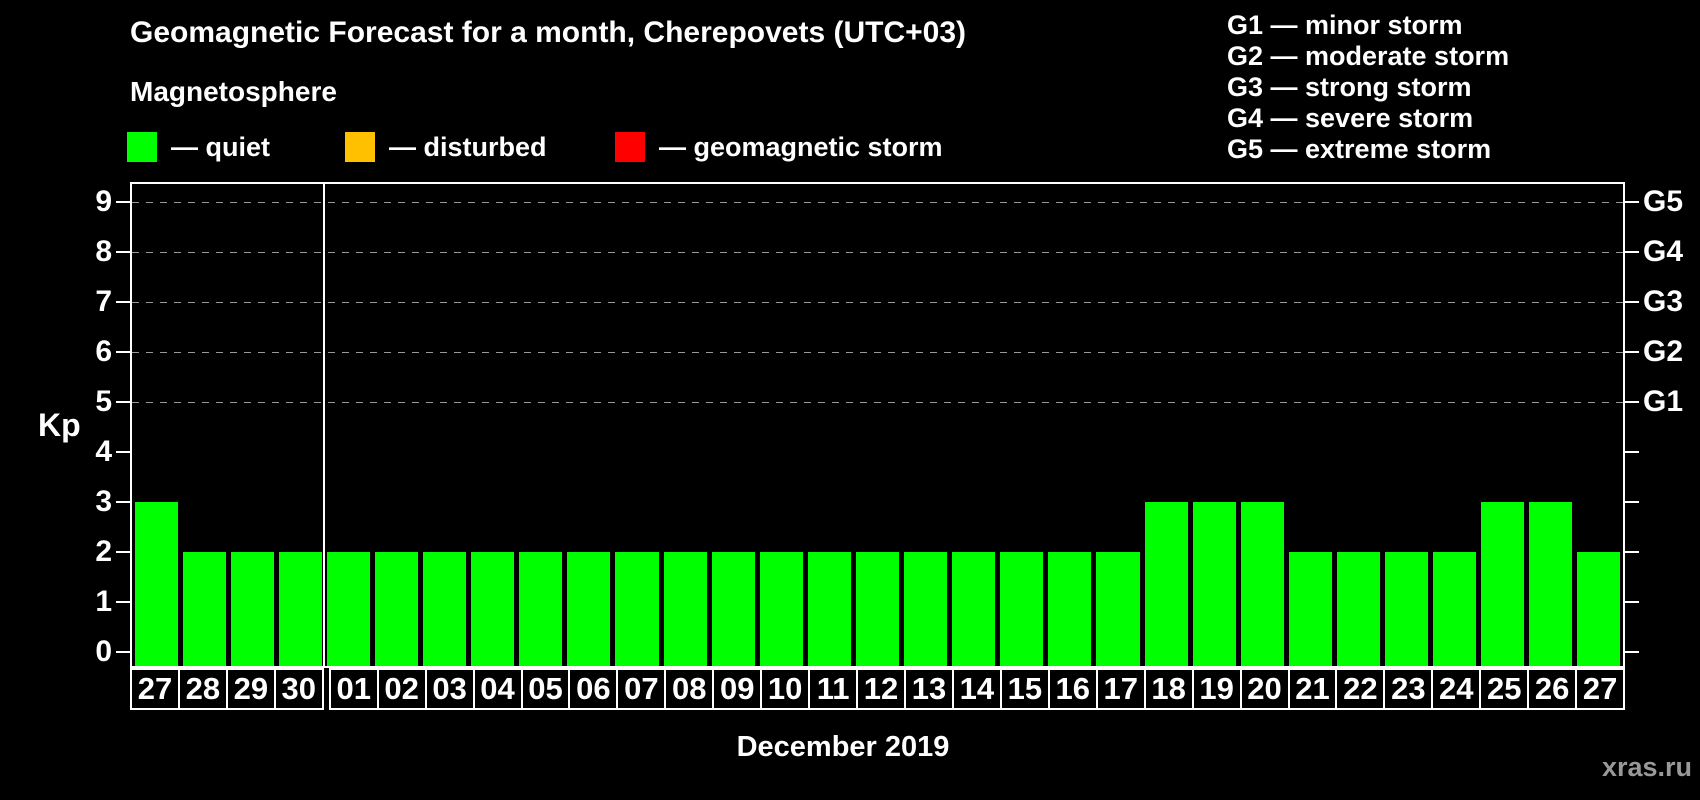  I want to click on x-axis-title: December 2019, so click(843, 747).